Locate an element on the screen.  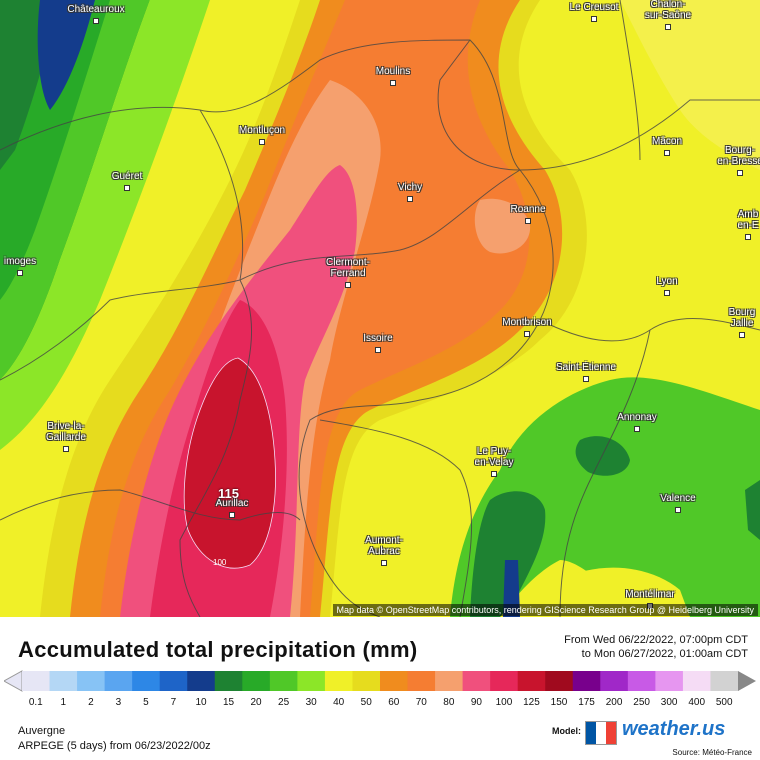
scale-tick-label: 250 is located at coordinates (641, 702).